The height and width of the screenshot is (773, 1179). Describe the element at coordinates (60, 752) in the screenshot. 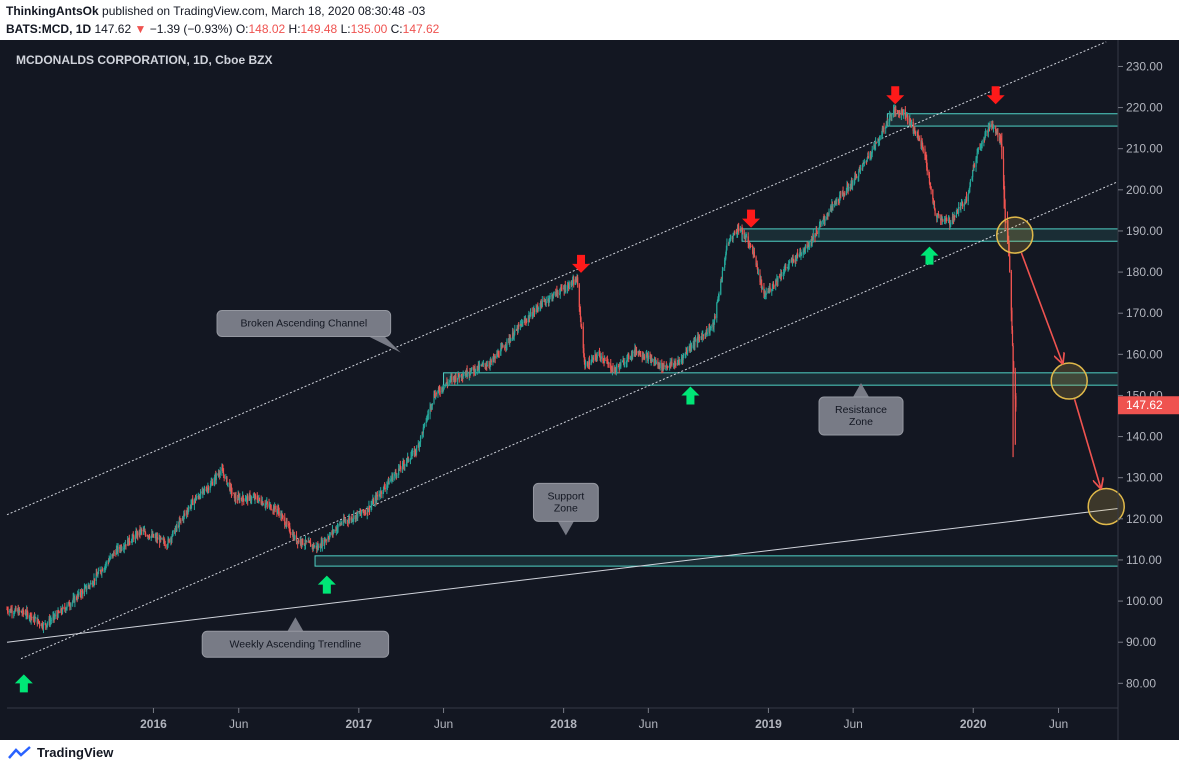

I see `tradingview-footer: TradingView` at that location.